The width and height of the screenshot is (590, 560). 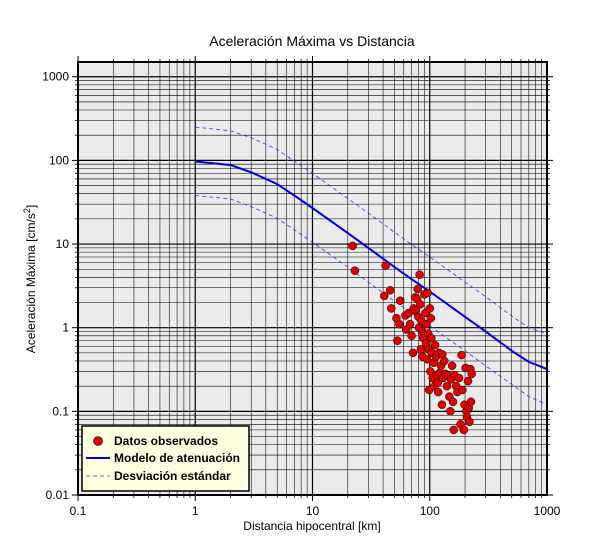 What do you see at coordinates (172, 476) in the screenshot?
I see `legend-label-std: Desviación estándar` at bounding box center [172, 476].